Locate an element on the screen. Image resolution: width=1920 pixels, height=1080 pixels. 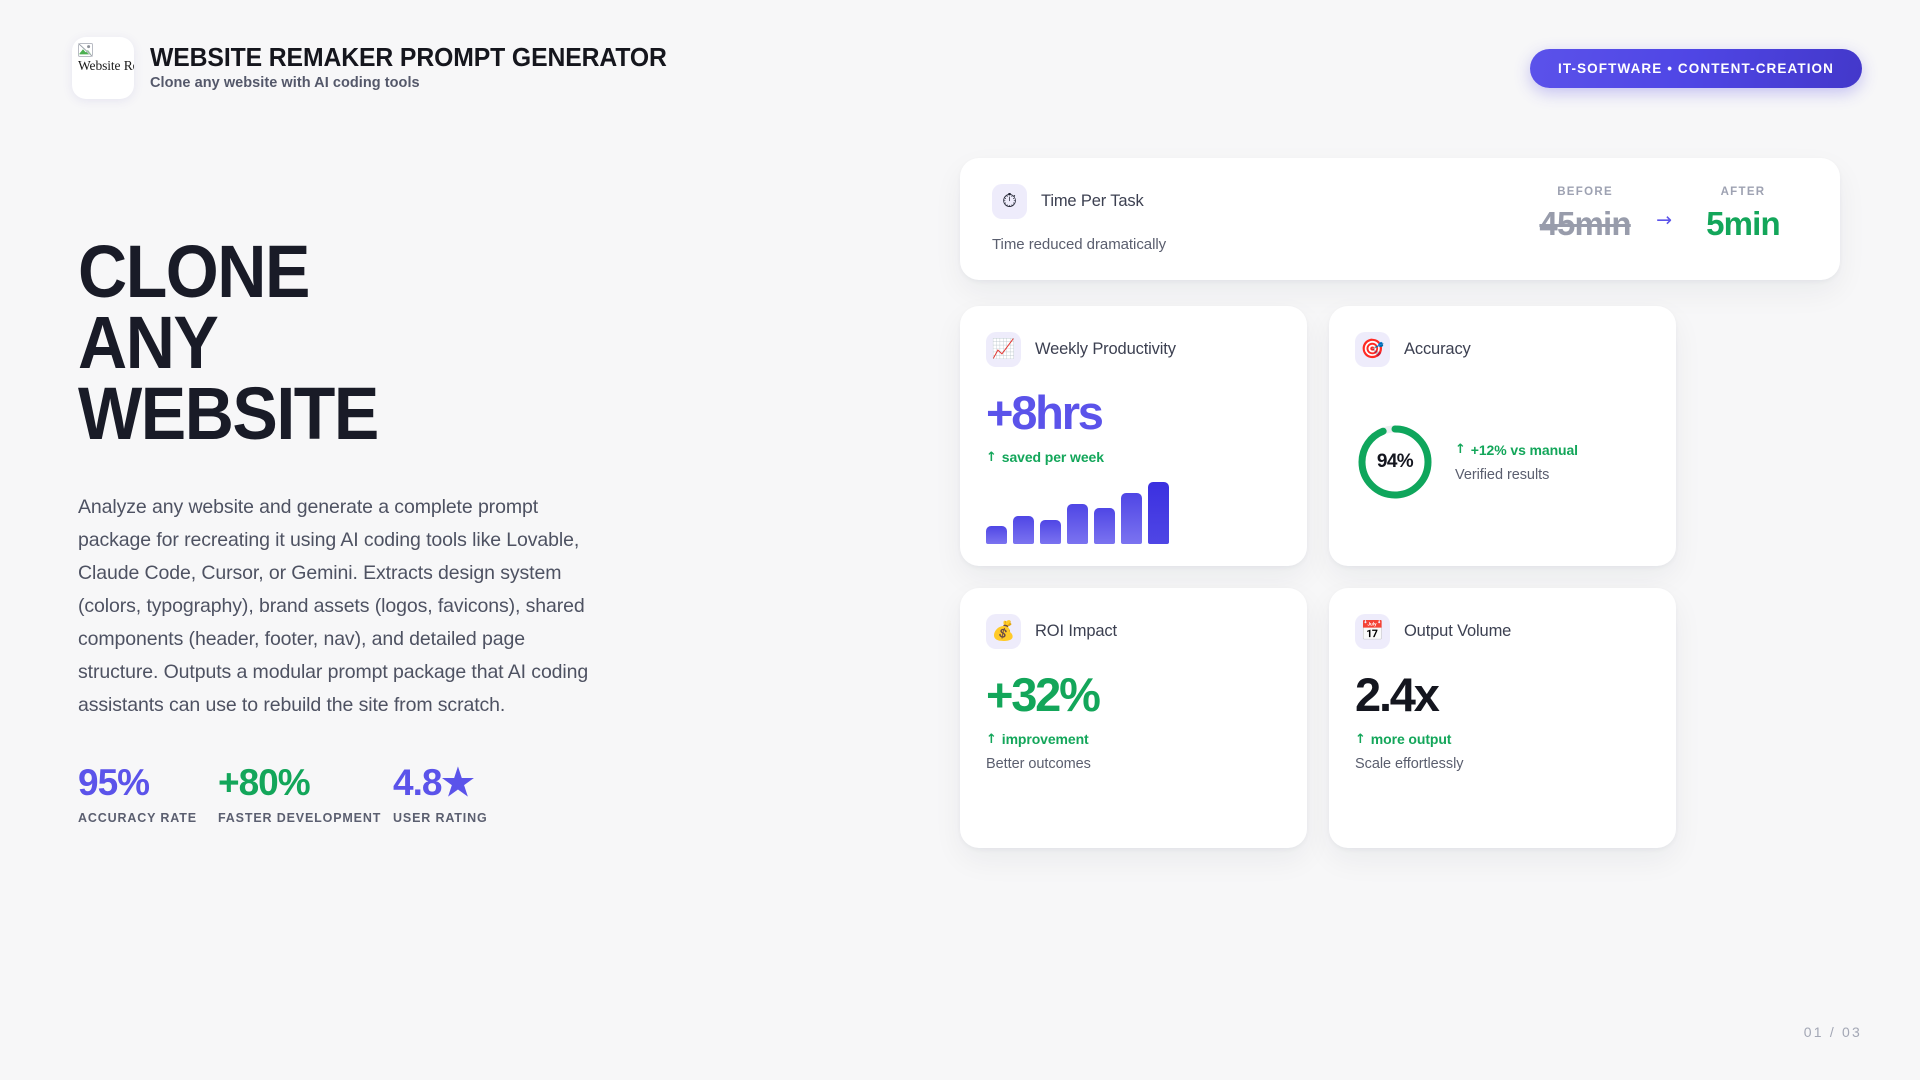
before-value: 45min is located at coordinates (1585, 223).